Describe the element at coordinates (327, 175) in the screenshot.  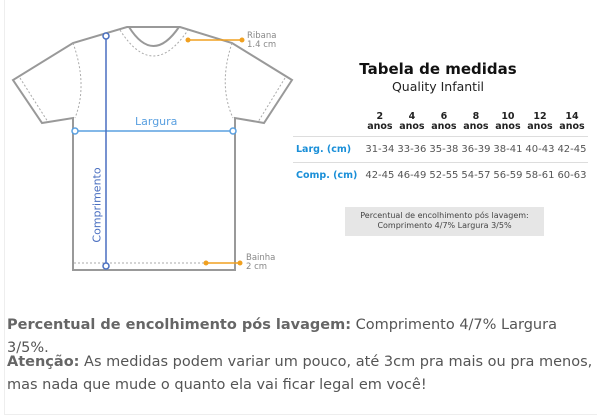
I see `row-label: Comp. (cm)` at that location.